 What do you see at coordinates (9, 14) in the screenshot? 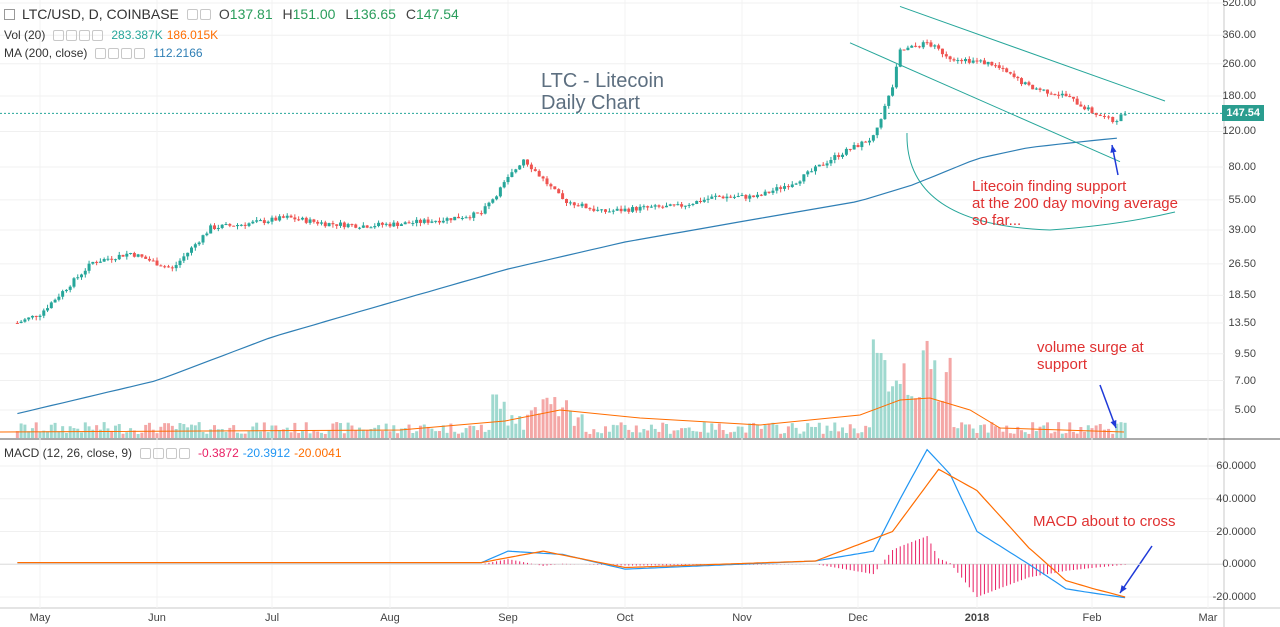
I see `collapse-icon` at bounding box center [9, 14].